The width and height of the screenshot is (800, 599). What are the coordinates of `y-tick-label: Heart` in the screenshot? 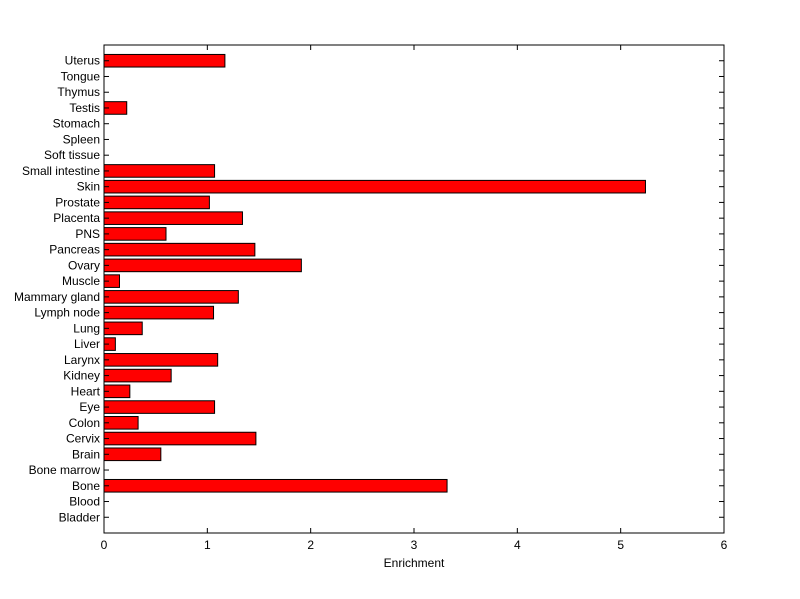 It's located at (86, 391).